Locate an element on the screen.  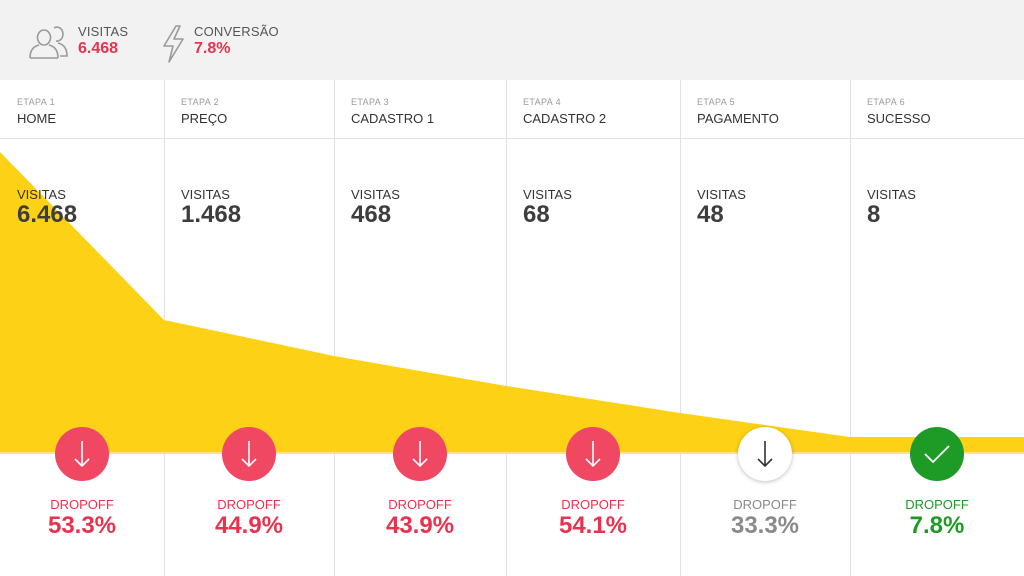
stage-column: ETAPA 3 CADASTRO 1 VISITAS 468 DROPOFF 43.9% is located at coordinates (420, 328).